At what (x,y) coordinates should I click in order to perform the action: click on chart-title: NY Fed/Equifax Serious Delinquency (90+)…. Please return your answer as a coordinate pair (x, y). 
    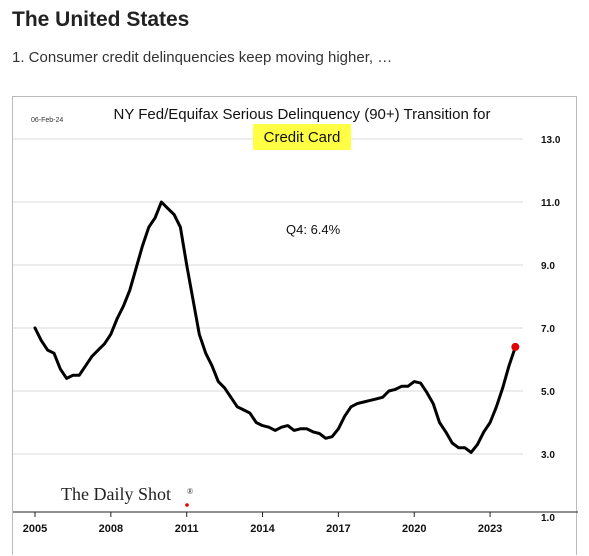
    Looking at the image, I should click on (302, 114).